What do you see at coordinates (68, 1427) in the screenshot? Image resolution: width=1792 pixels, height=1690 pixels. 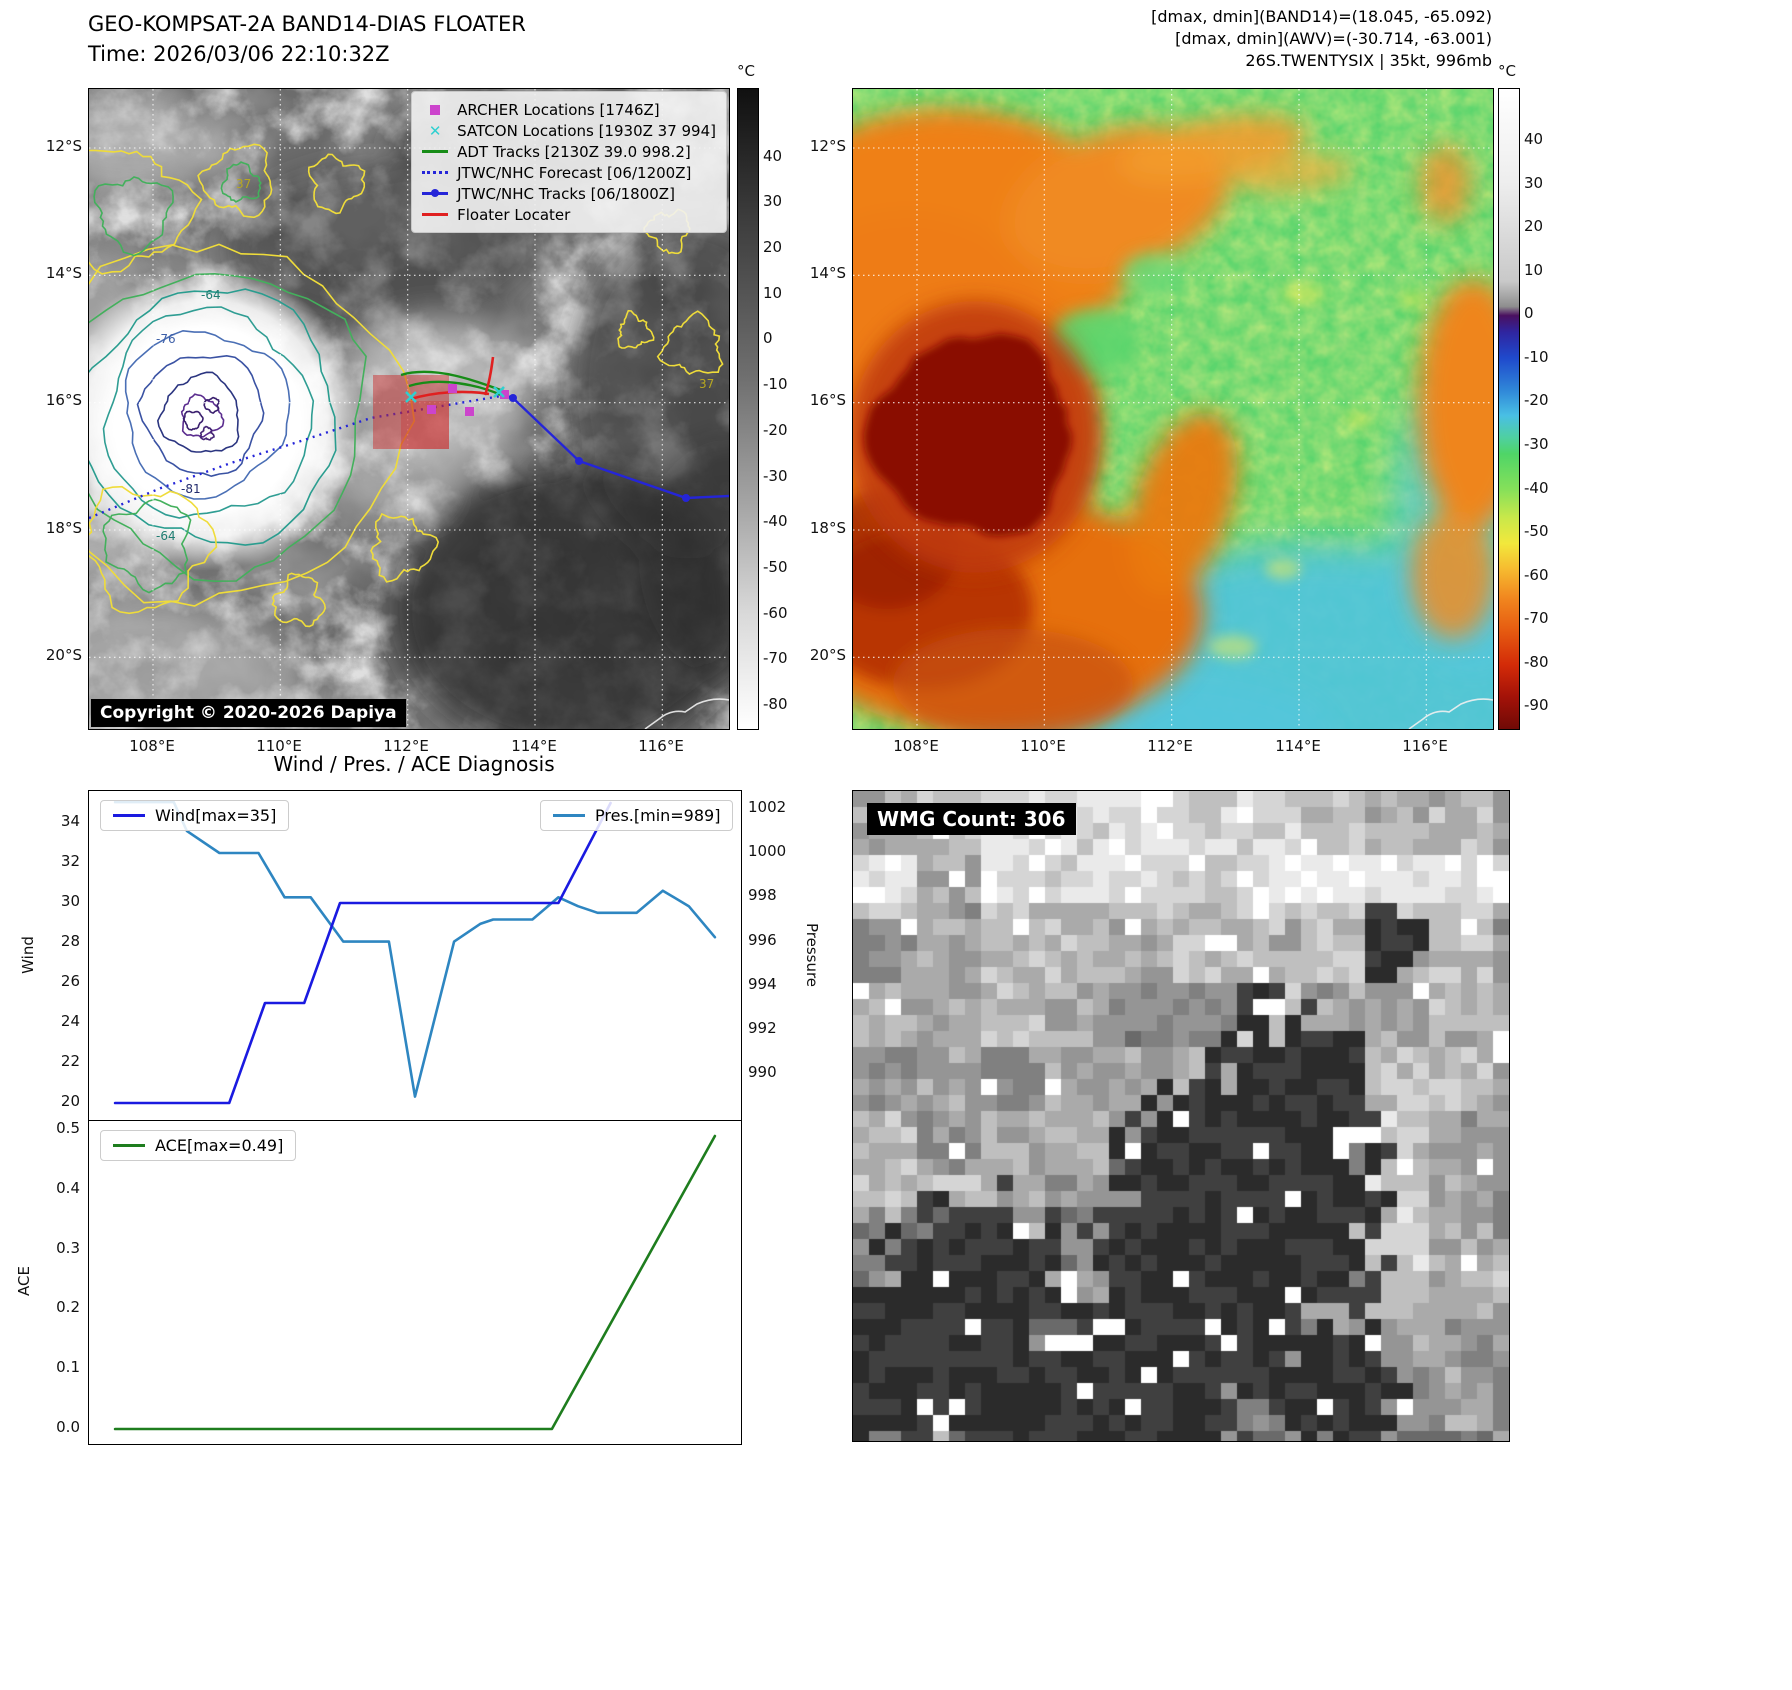 I see `tick-label: 0.0` at bounding box center [68, 1427].